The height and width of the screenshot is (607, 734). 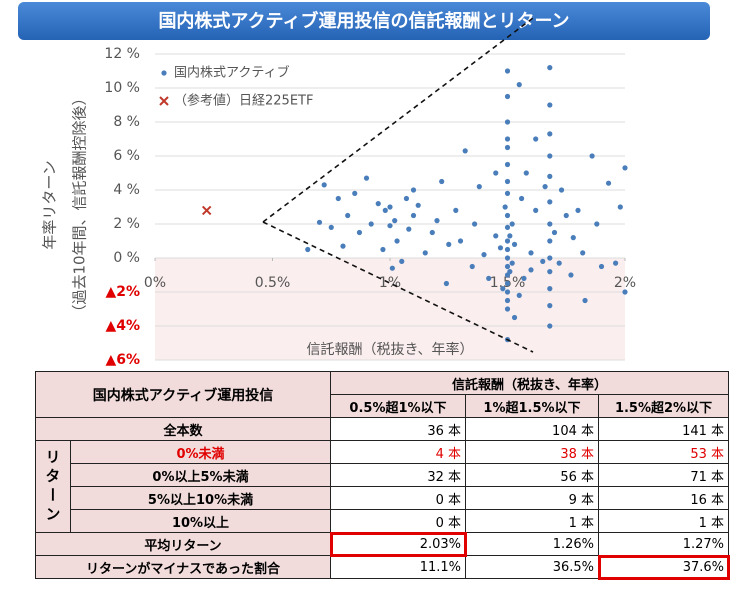 What do you see at coordinates (389, 349) in the screenshot?
I see `x-axis-title: 信託報酬（税抜き、年率）` at bounding box center [389, 349].